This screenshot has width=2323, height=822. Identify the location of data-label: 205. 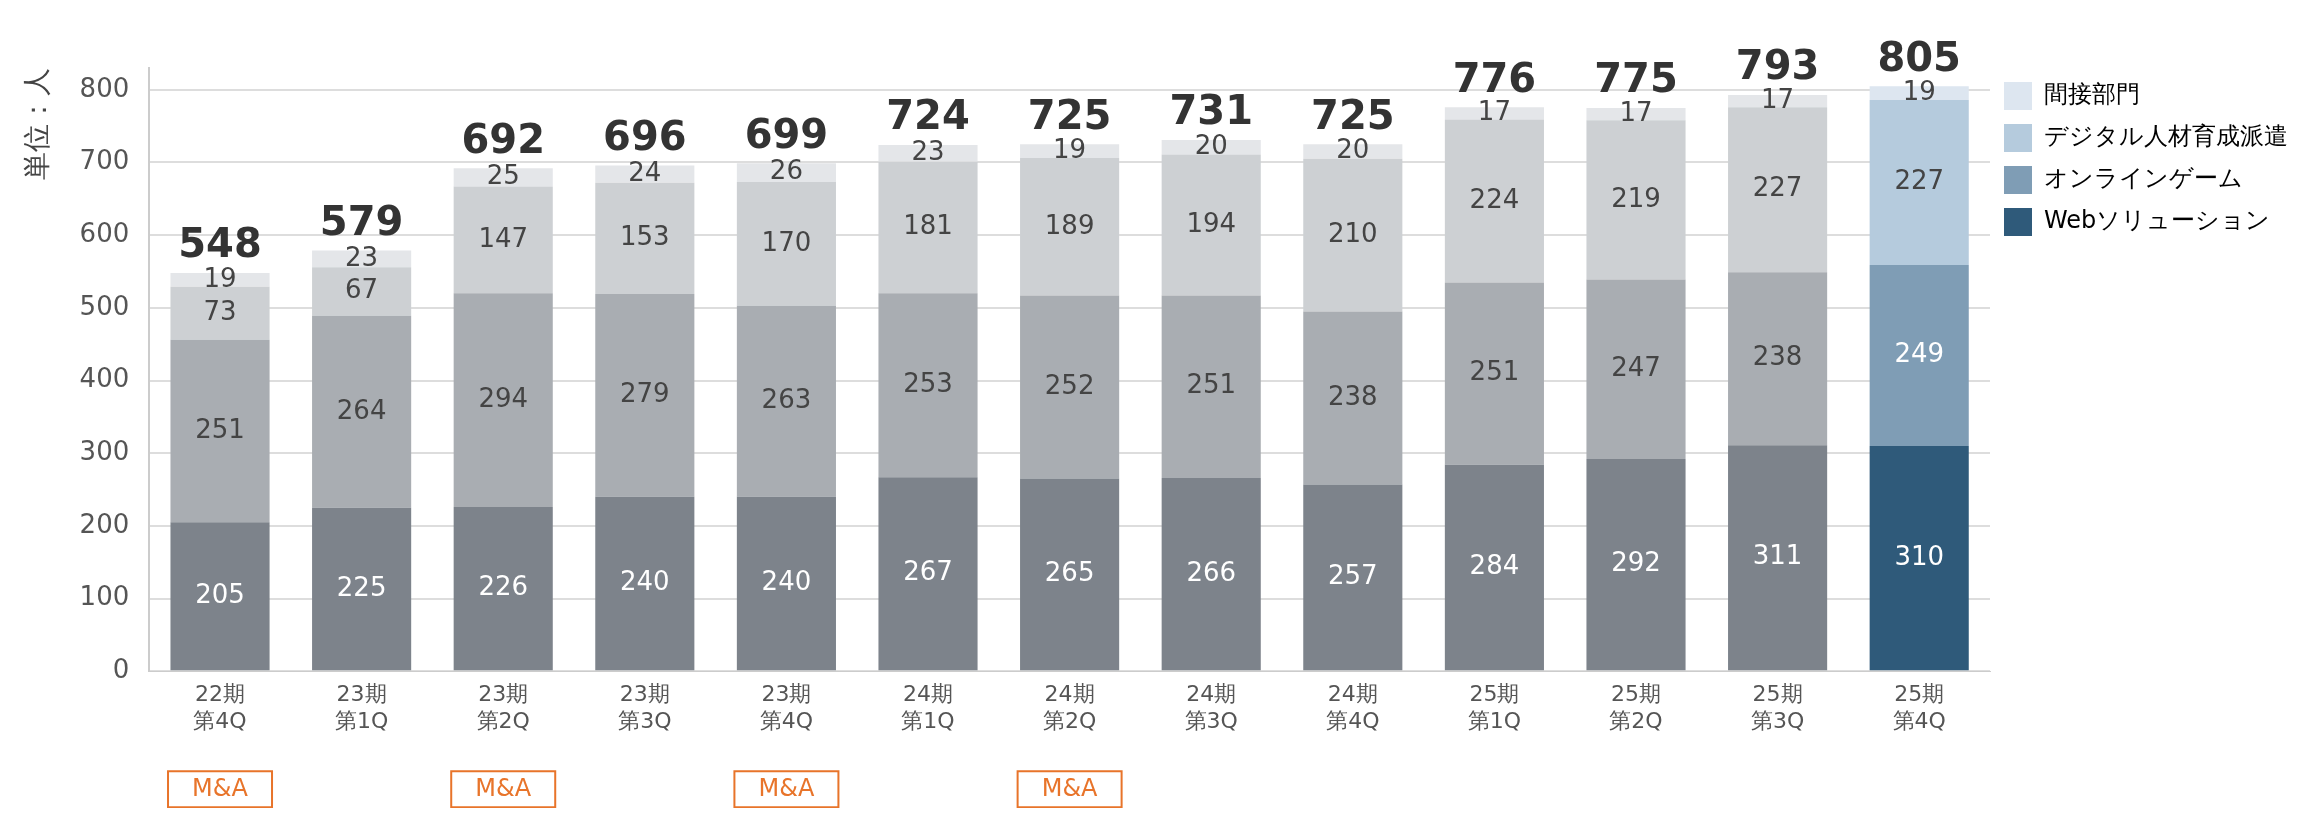
(220, 593).